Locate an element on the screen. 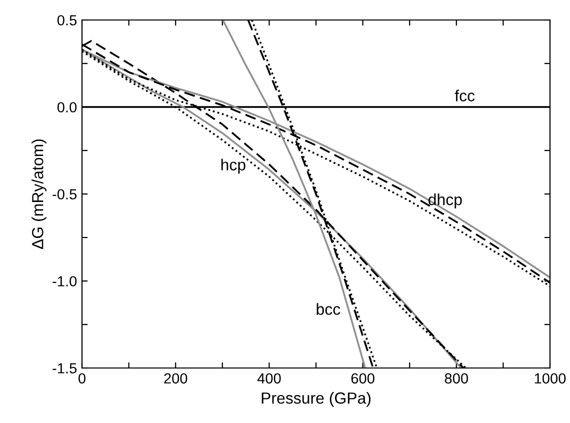  y-tick-label: -1.5 is located at coordinates (64, 368).